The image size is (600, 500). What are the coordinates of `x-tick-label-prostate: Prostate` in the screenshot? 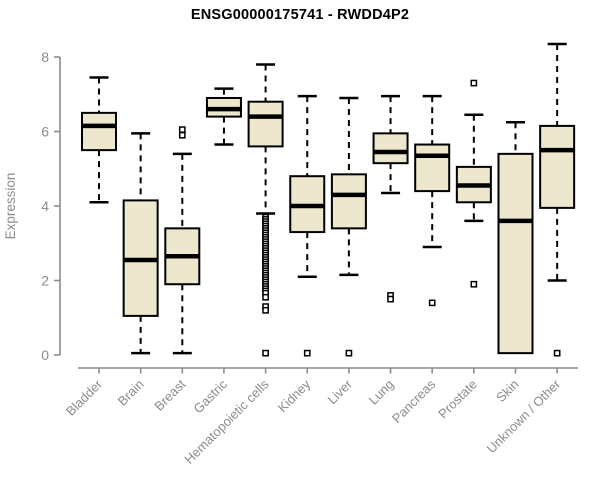 It's located at (457, 399).